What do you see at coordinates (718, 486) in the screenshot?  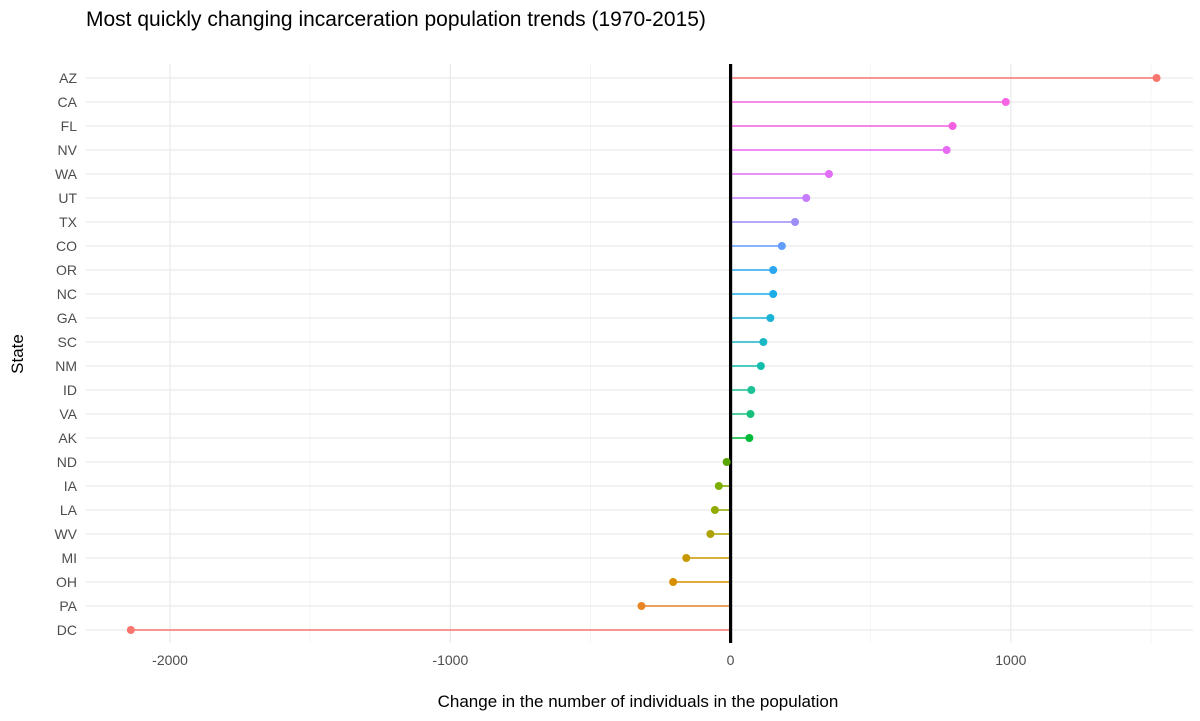 I see `dot-ia` at bounding box center [718, 486].